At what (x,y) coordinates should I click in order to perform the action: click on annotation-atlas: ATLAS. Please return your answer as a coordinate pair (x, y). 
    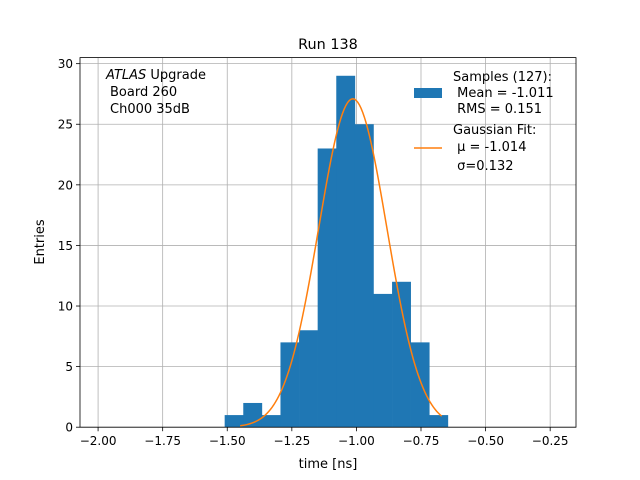
    Looking at the image, I should click on (125, 75).